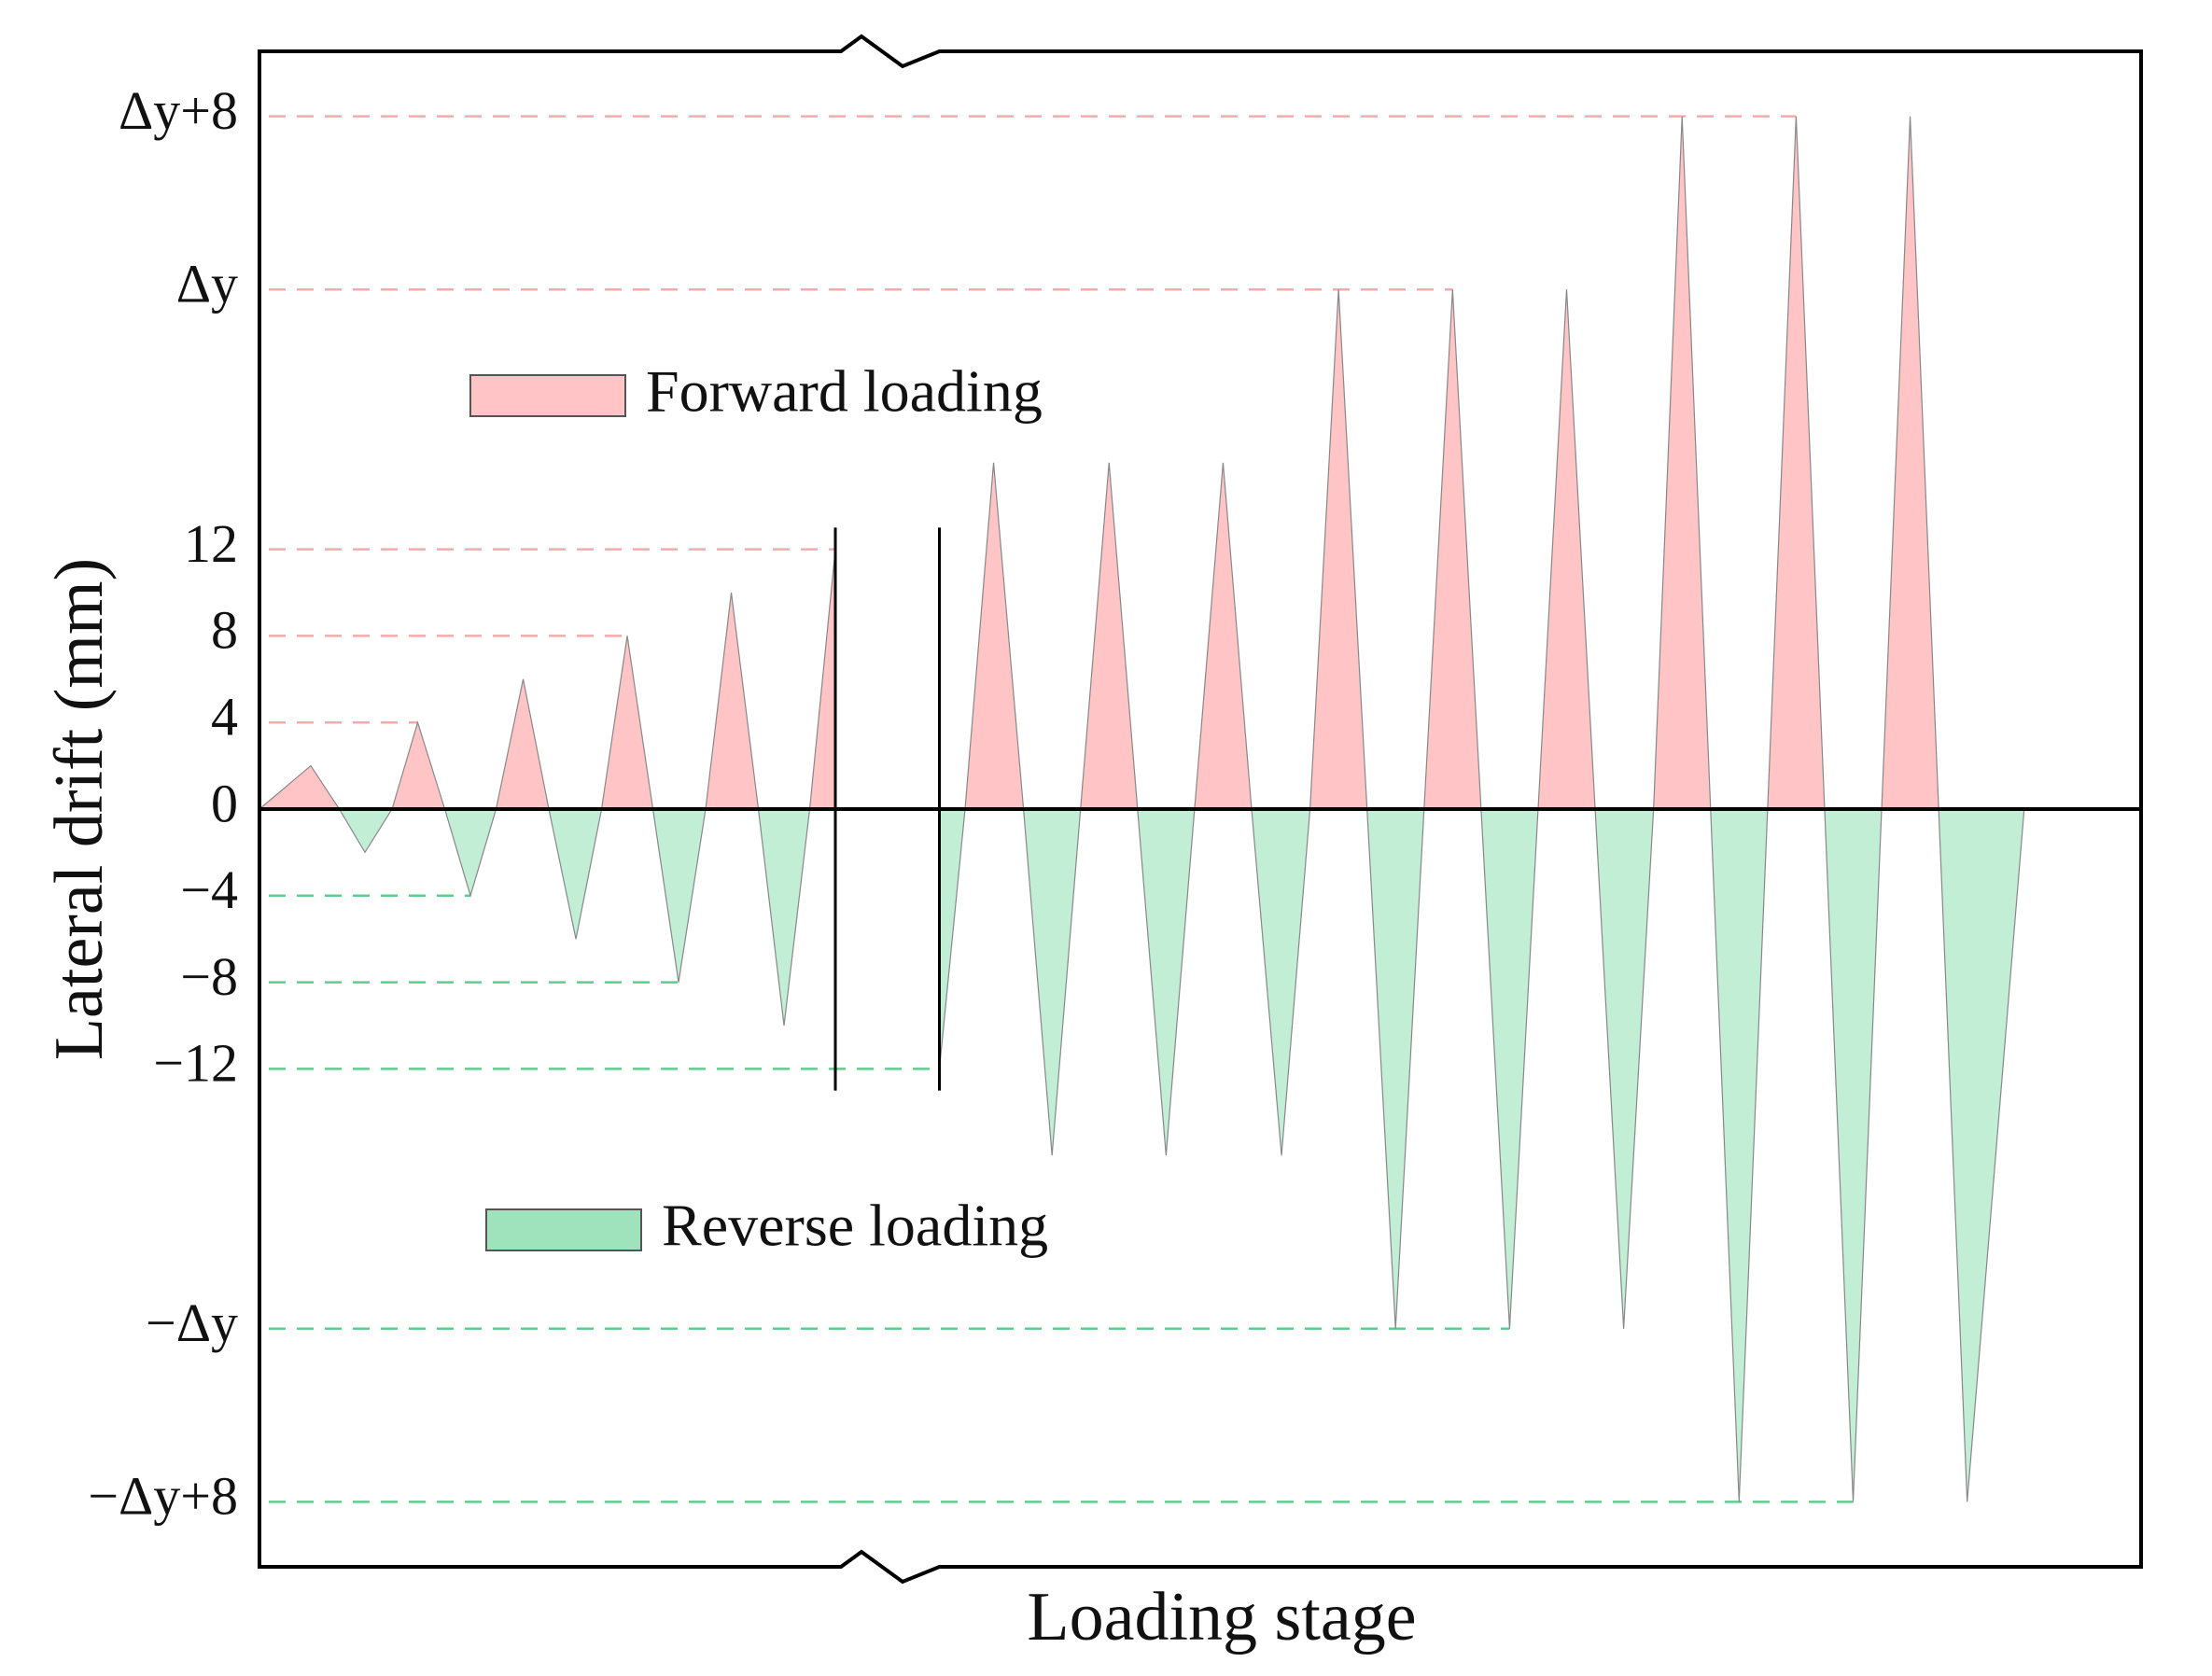  What do you see at coordinates (224, 630) in the screenshot?
I see `y-tick-label: 8` at bounding box center [224, 630].